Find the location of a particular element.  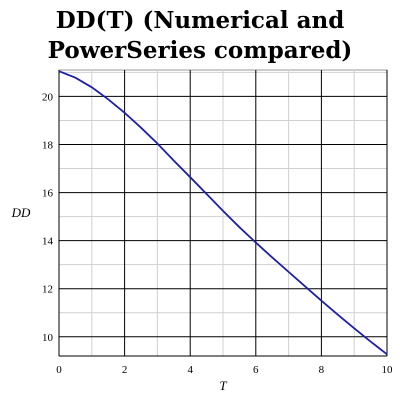

y-tick-label: 20 is located at coordinates (48, 97).